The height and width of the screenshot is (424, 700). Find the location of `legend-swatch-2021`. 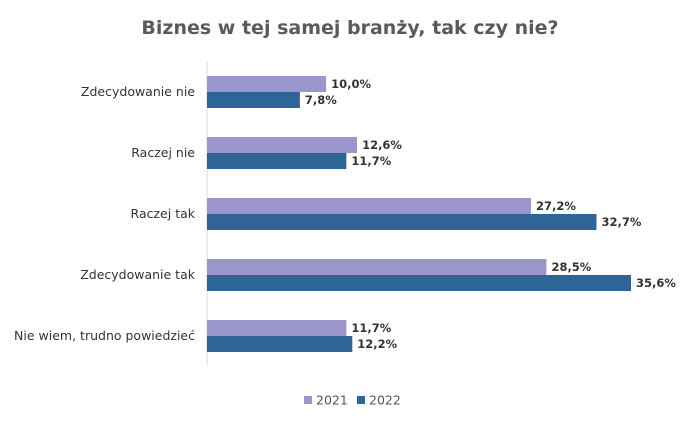

legend-swatch-2021 is located at coordinates (308, 400).